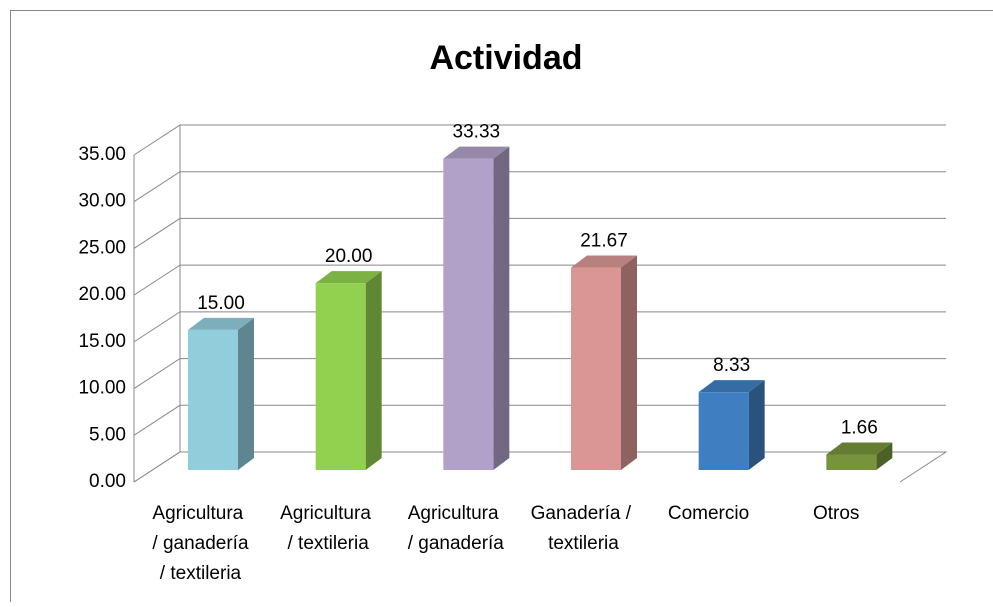 Image resolution: width=993 pixels, height=607 pixels. What do you see at coordinates (102, 294) in the screenshot?
I see `y-tick-label: 20.00` at bounding box center [102, 294].